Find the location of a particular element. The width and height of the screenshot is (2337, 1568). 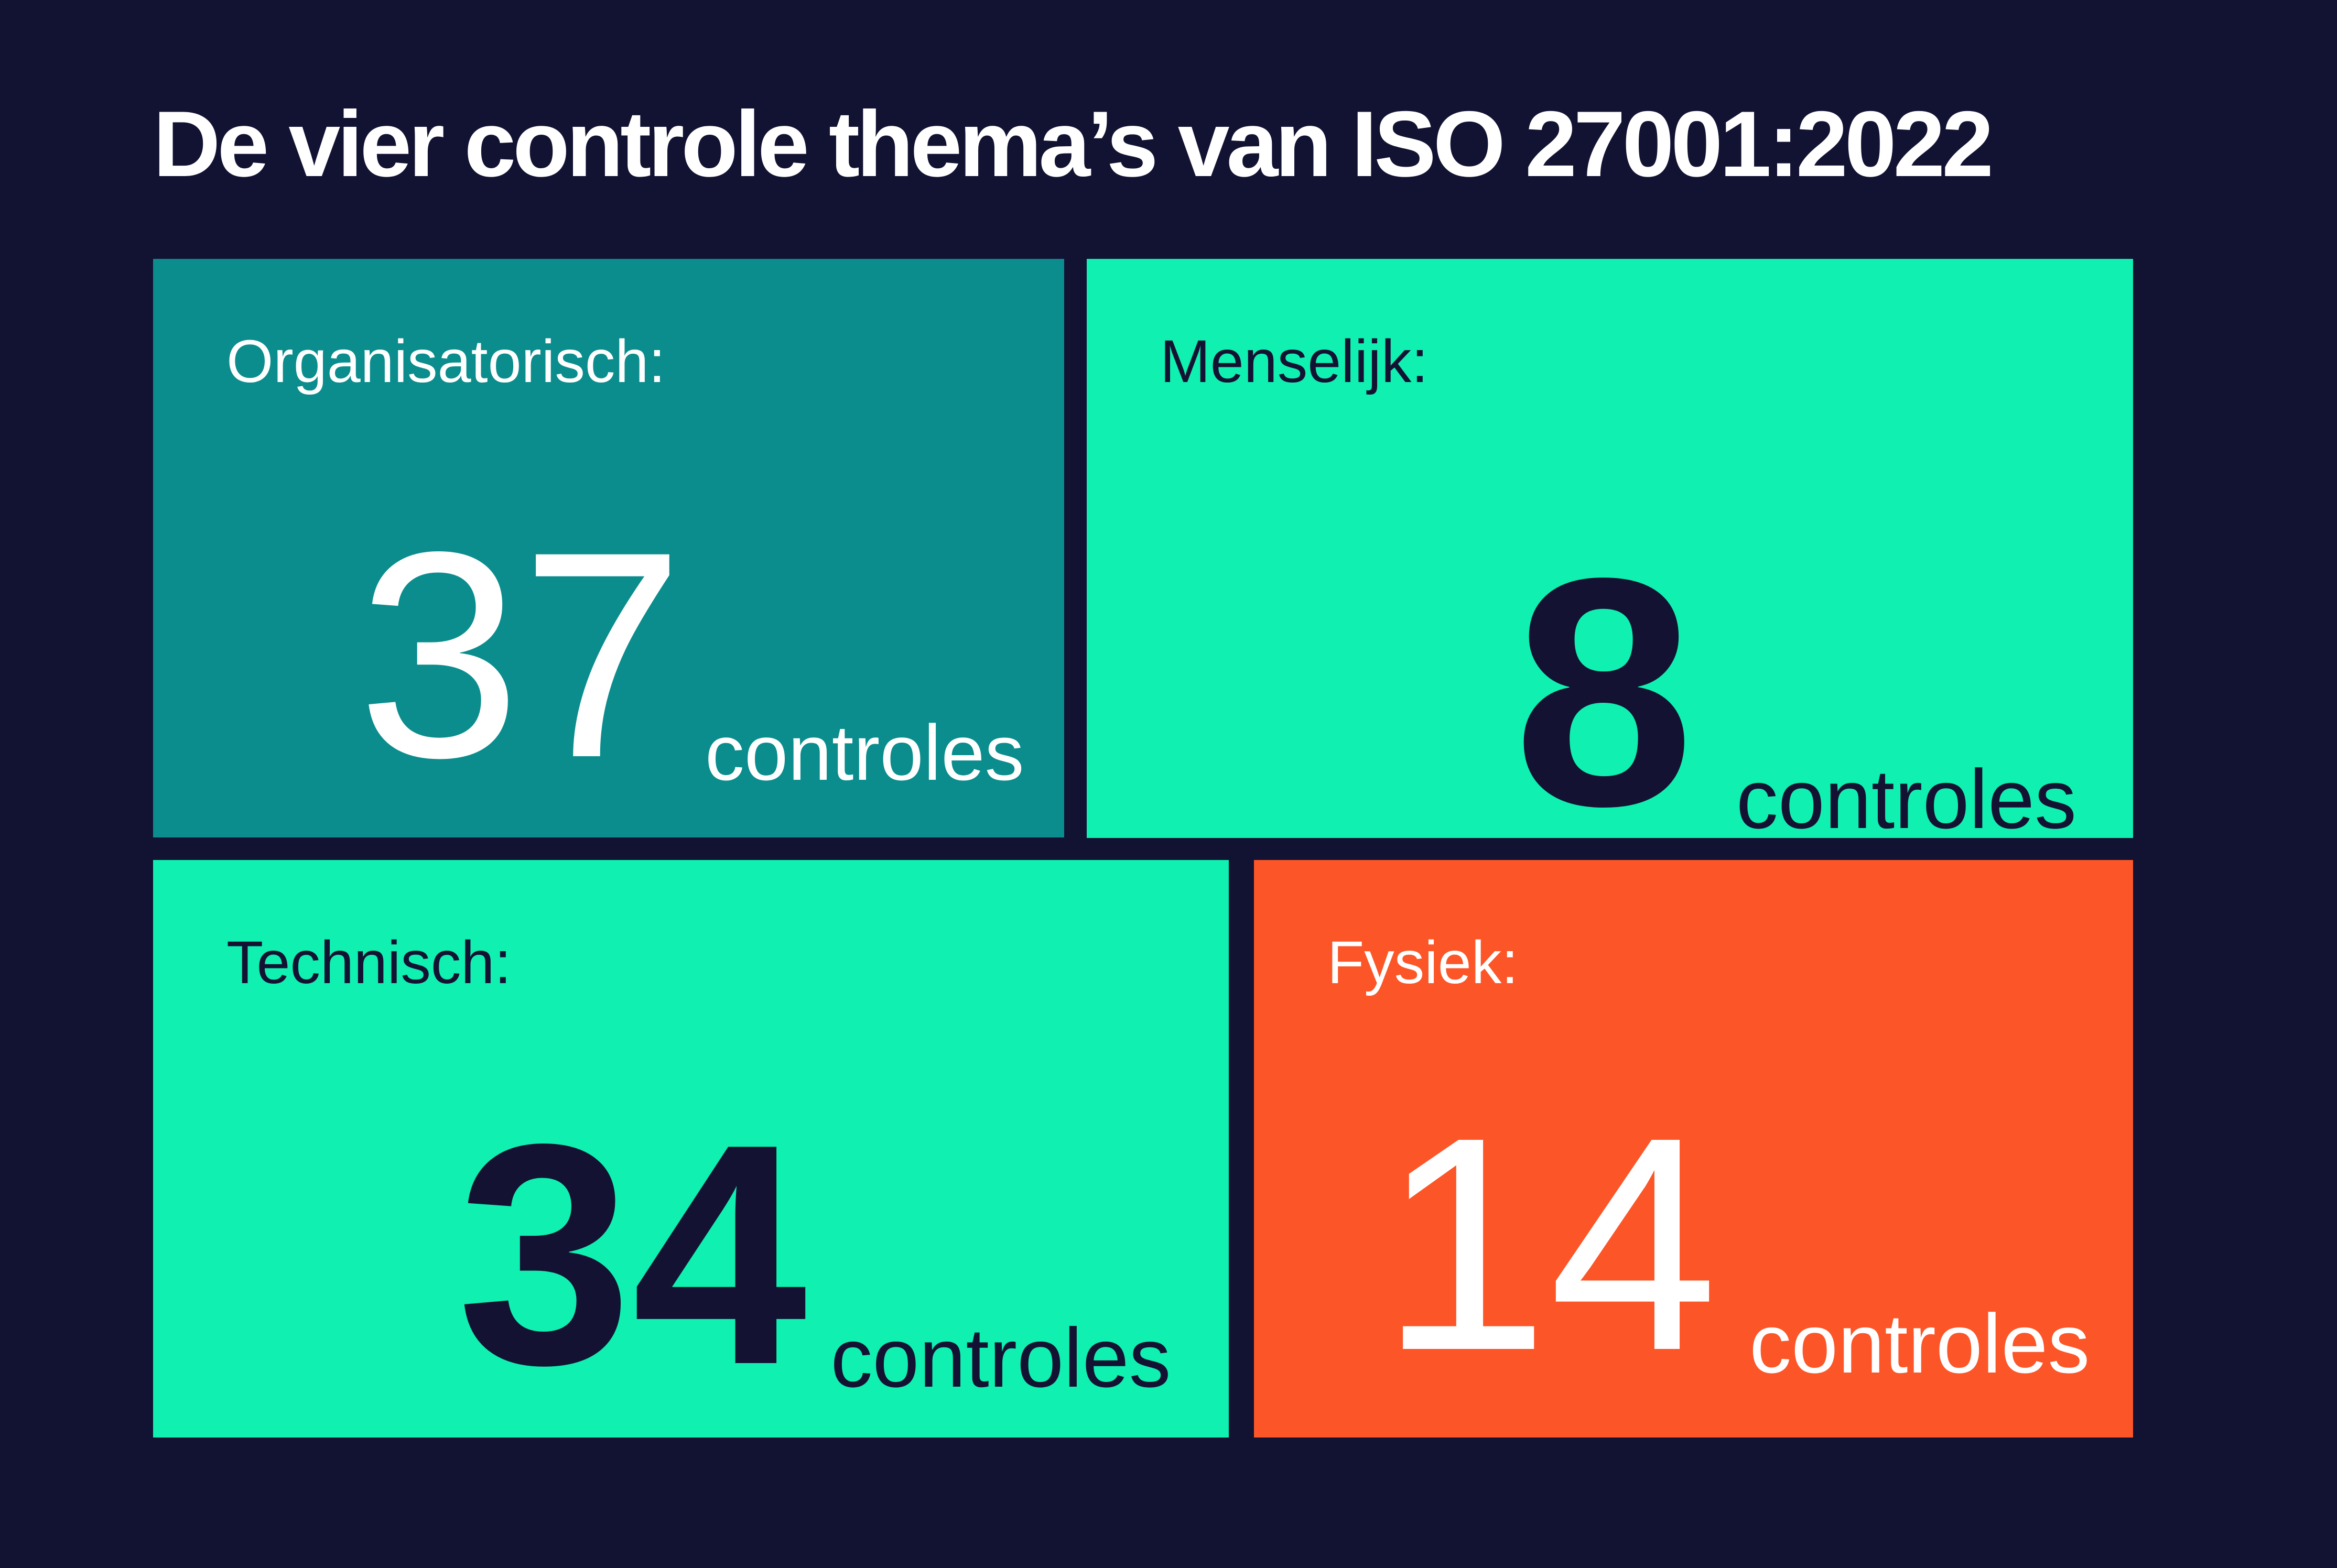

card-organisatorisch-count: 37 is located at coordinates (521, 655).